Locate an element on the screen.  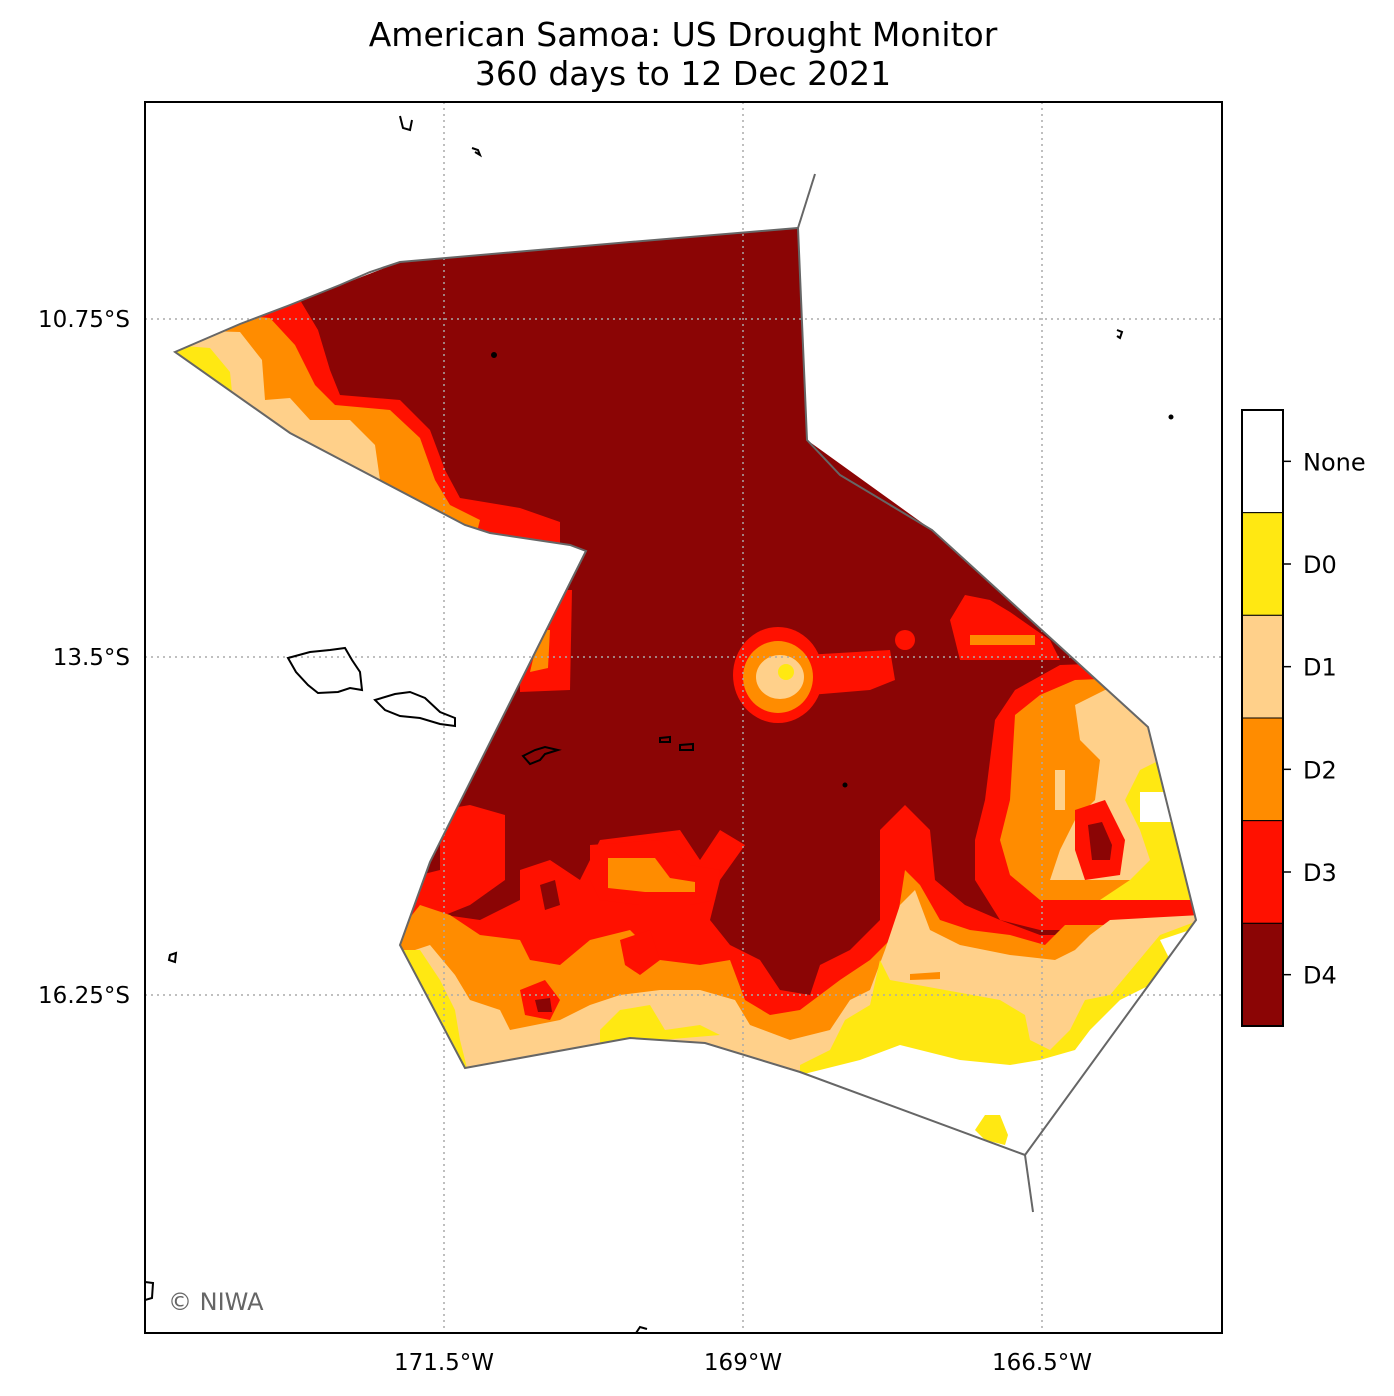
colorbar-label: D3 is located at coordinates (1320, 873).